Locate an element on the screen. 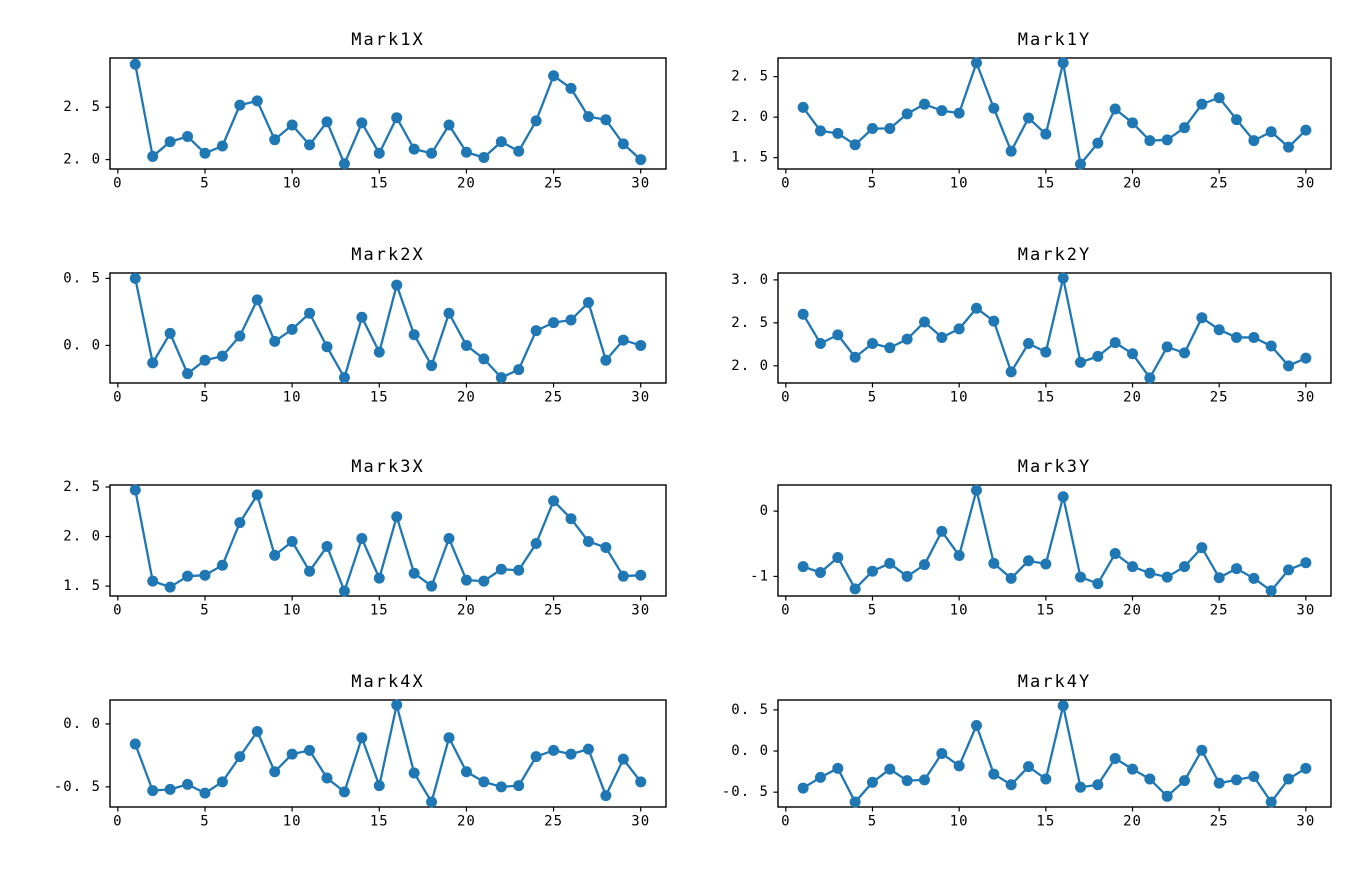 This screenshot has width=1363, height=875. x-tick-label: 5 is located at coordinates (204, 398).